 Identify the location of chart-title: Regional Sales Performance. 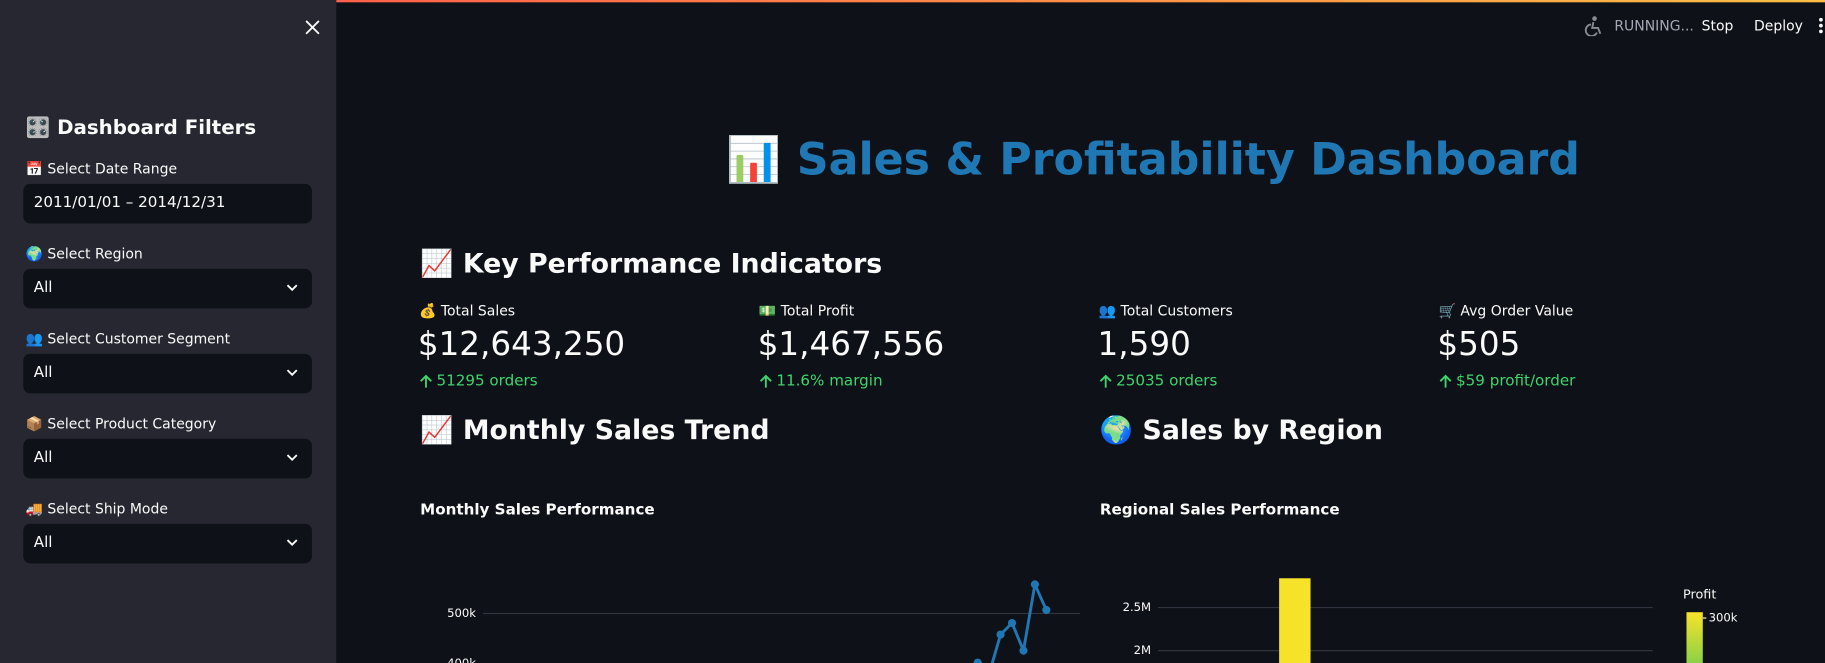
(1220, 509).